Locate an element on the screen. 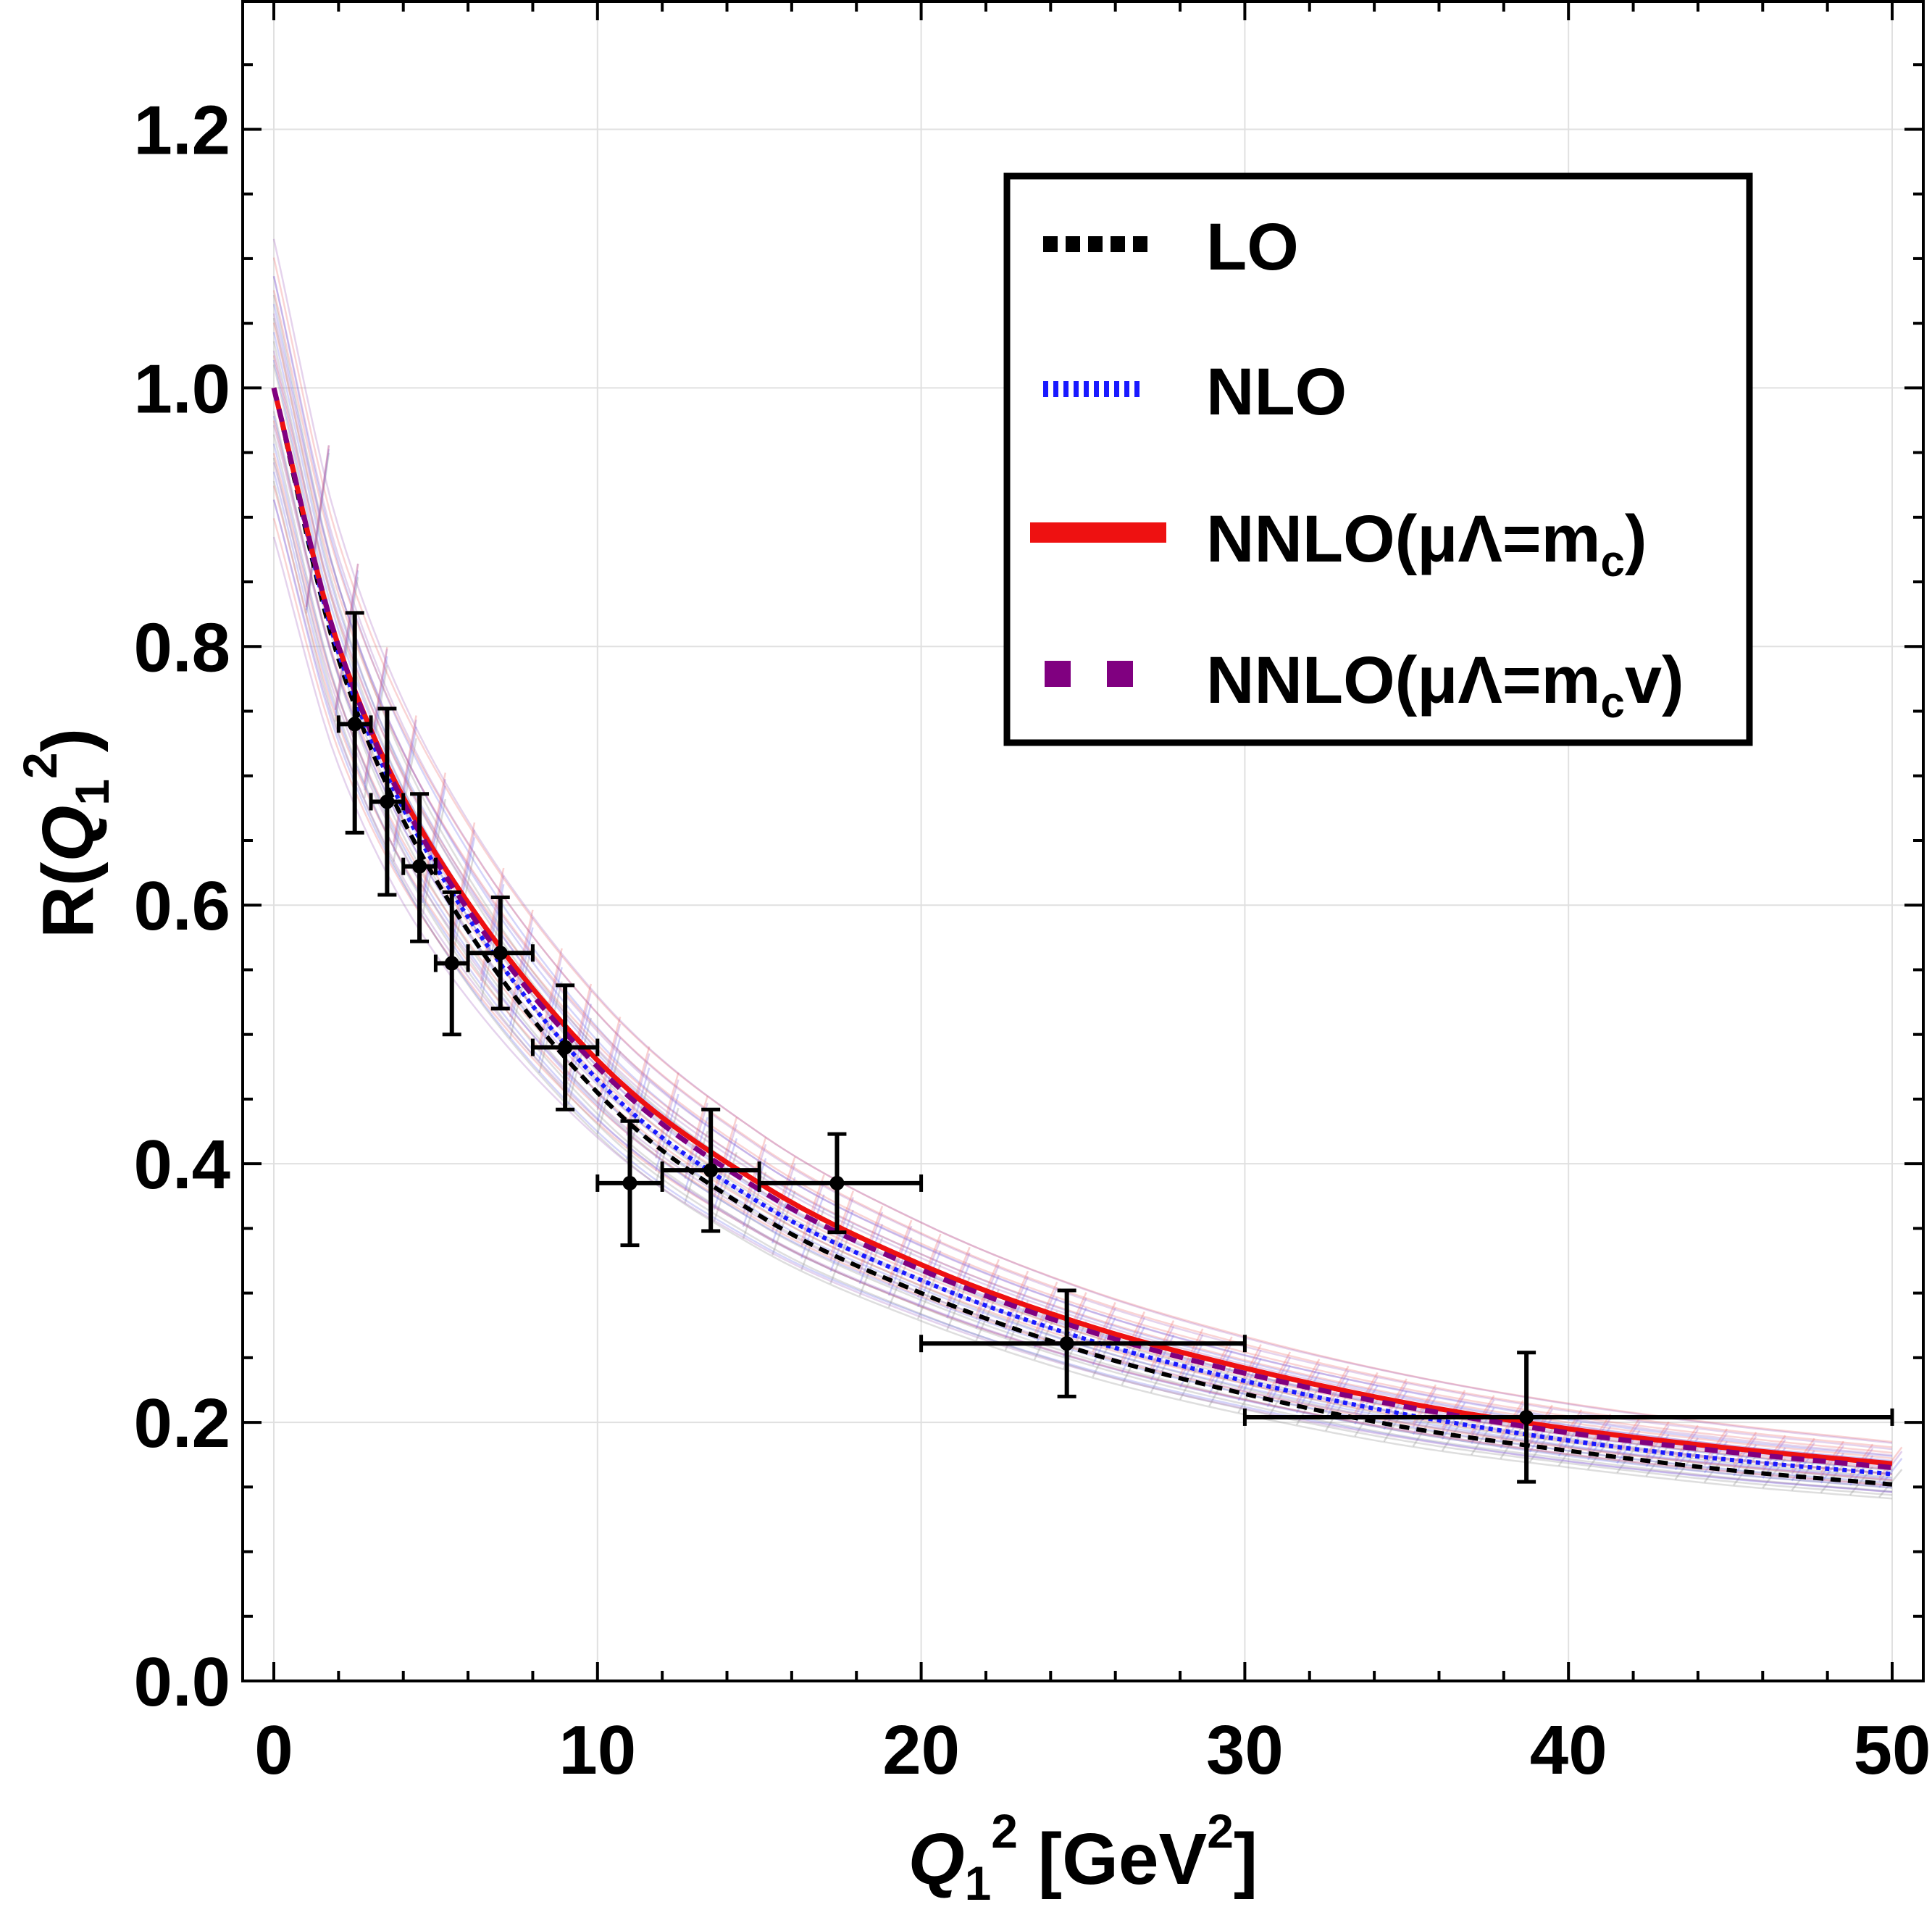 The image size is (1932, 1915). x-tick-label: 30 is located at coordinates (1245, 1750).